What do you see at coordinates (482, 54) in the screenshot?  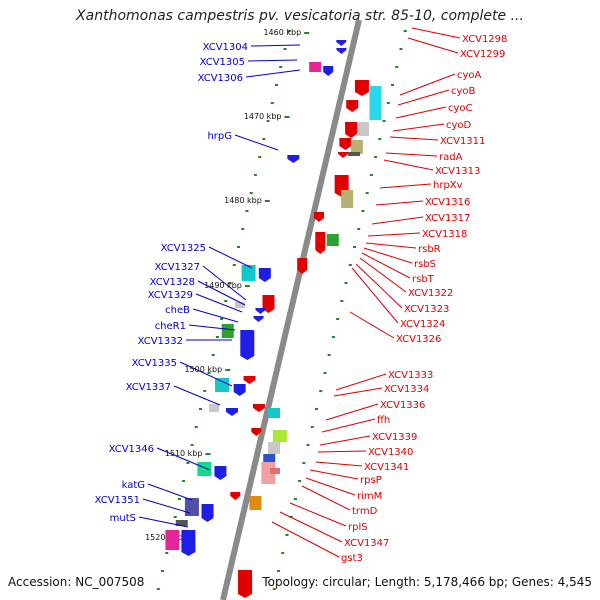 I see `right-gene-label: XCV1299` at bounding box center [482, 54].